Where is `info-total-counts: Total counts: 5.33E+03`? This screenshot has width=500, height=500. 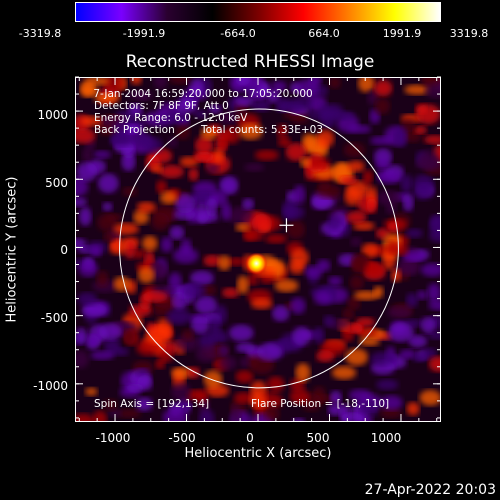 info-total-counts: Total counts: 5.33E+03 is located at coordinates (262, 130).